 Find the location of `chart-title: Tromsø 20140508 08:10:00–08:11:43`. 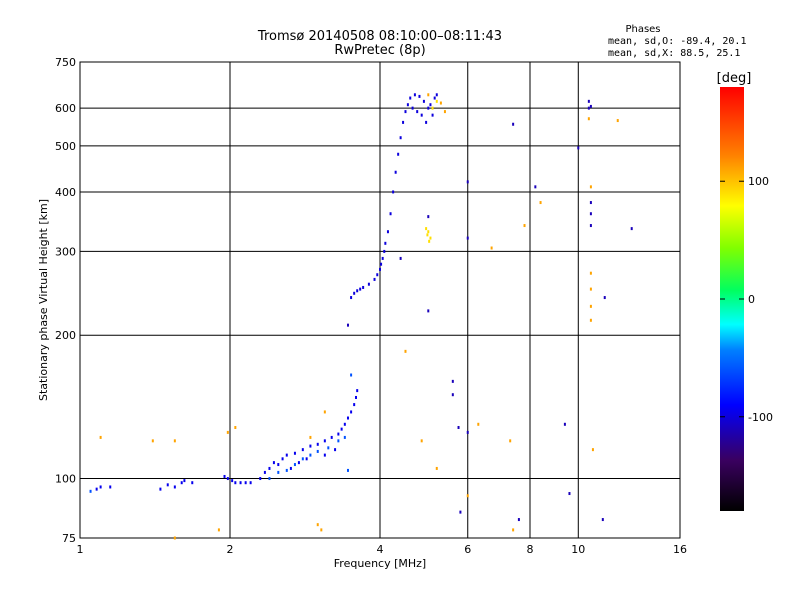

chart-title: Tromsø 20140508 08:10:00–08:11:43 is located at coordinates (379, 36).